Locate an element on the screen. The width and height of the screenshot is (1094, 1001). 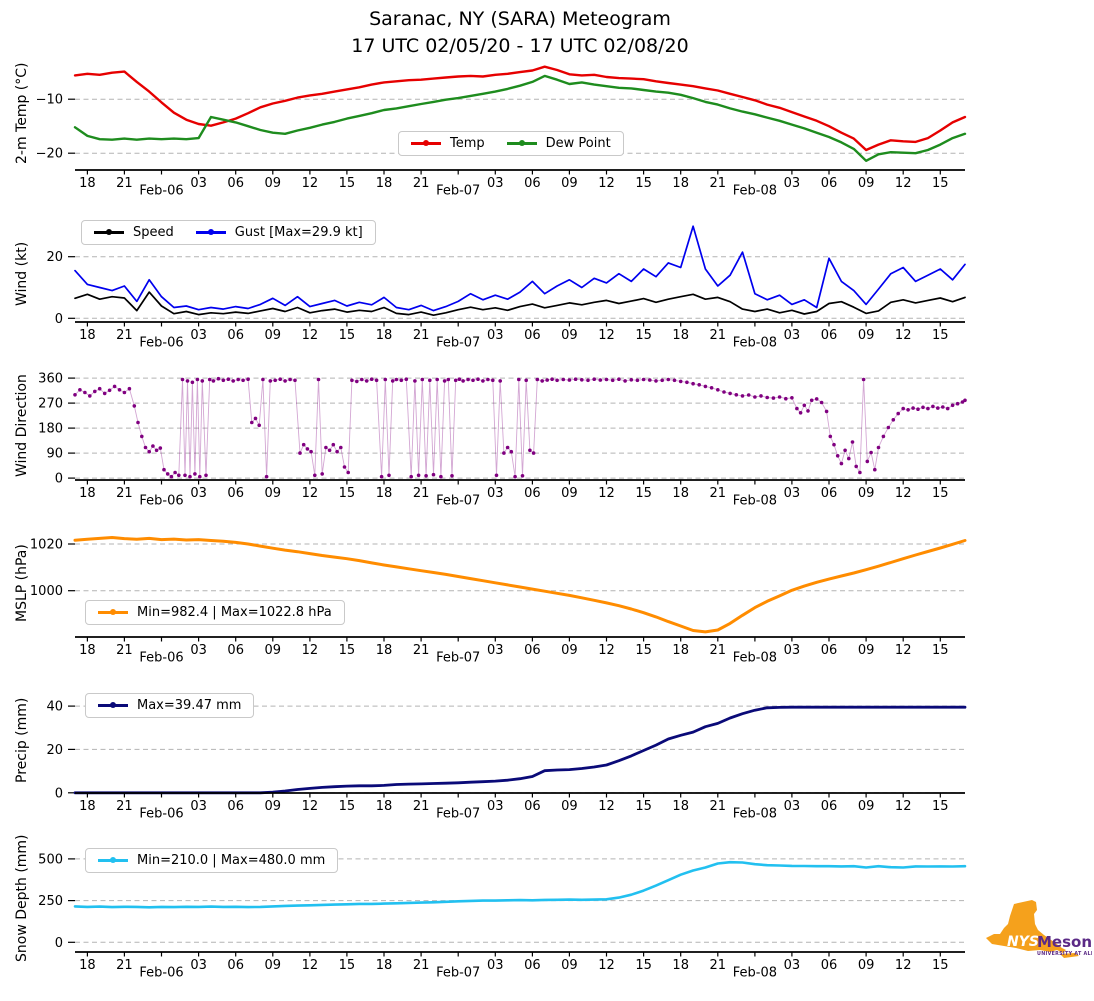
precip-xtick: 03 is located at coordinates (495, 806).